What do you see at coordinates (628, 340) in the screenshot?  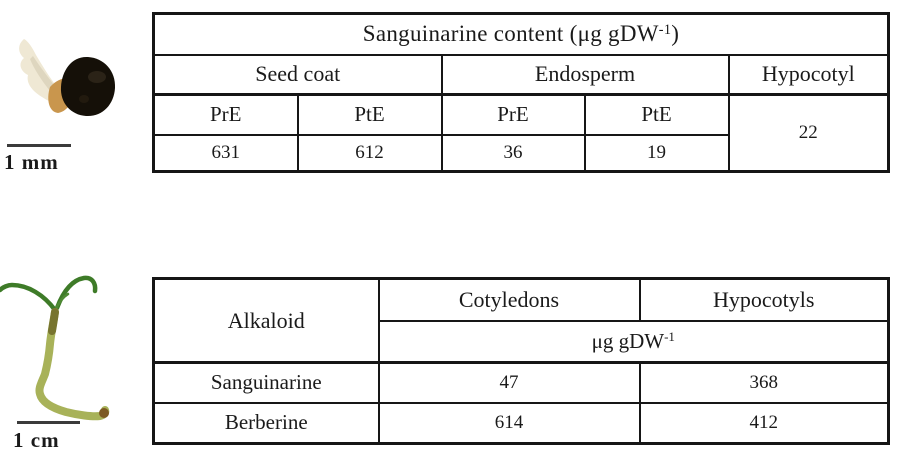 I see `table2-unit-text: μg gDW` at bounding box center [628, 340].